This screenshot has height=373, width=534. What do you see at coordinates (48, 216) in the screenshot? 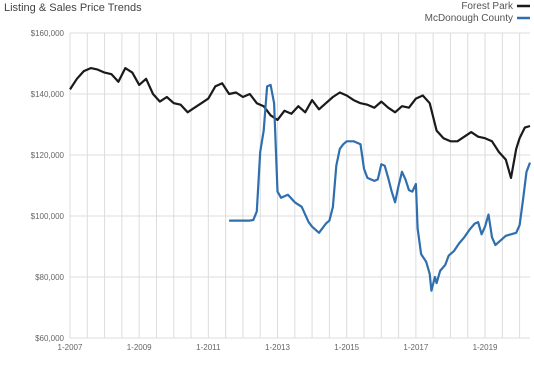
I see `y-tick-label: $100,000` at bounding box center [48, 216].